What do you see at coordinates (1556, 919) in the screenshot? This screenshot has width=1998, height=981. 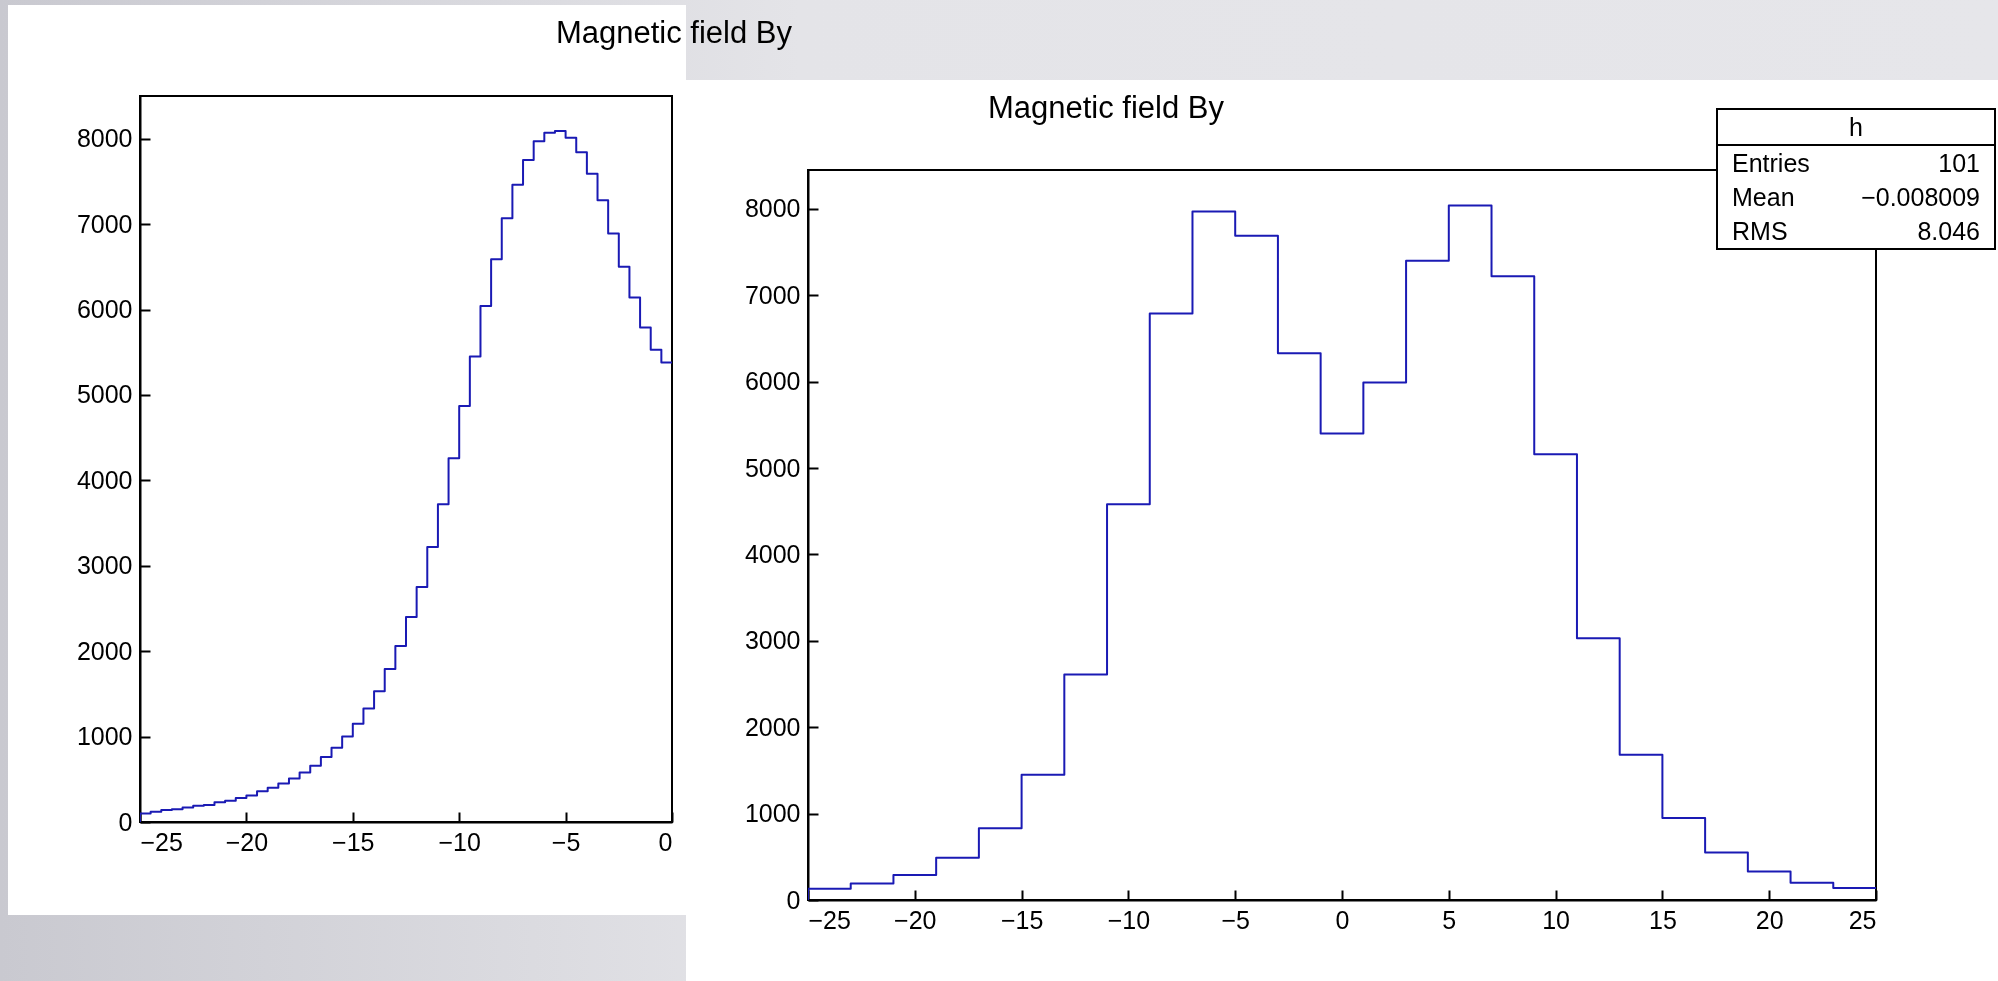 I see `x-tick-label: 10` at bounding box center [1556, 919].